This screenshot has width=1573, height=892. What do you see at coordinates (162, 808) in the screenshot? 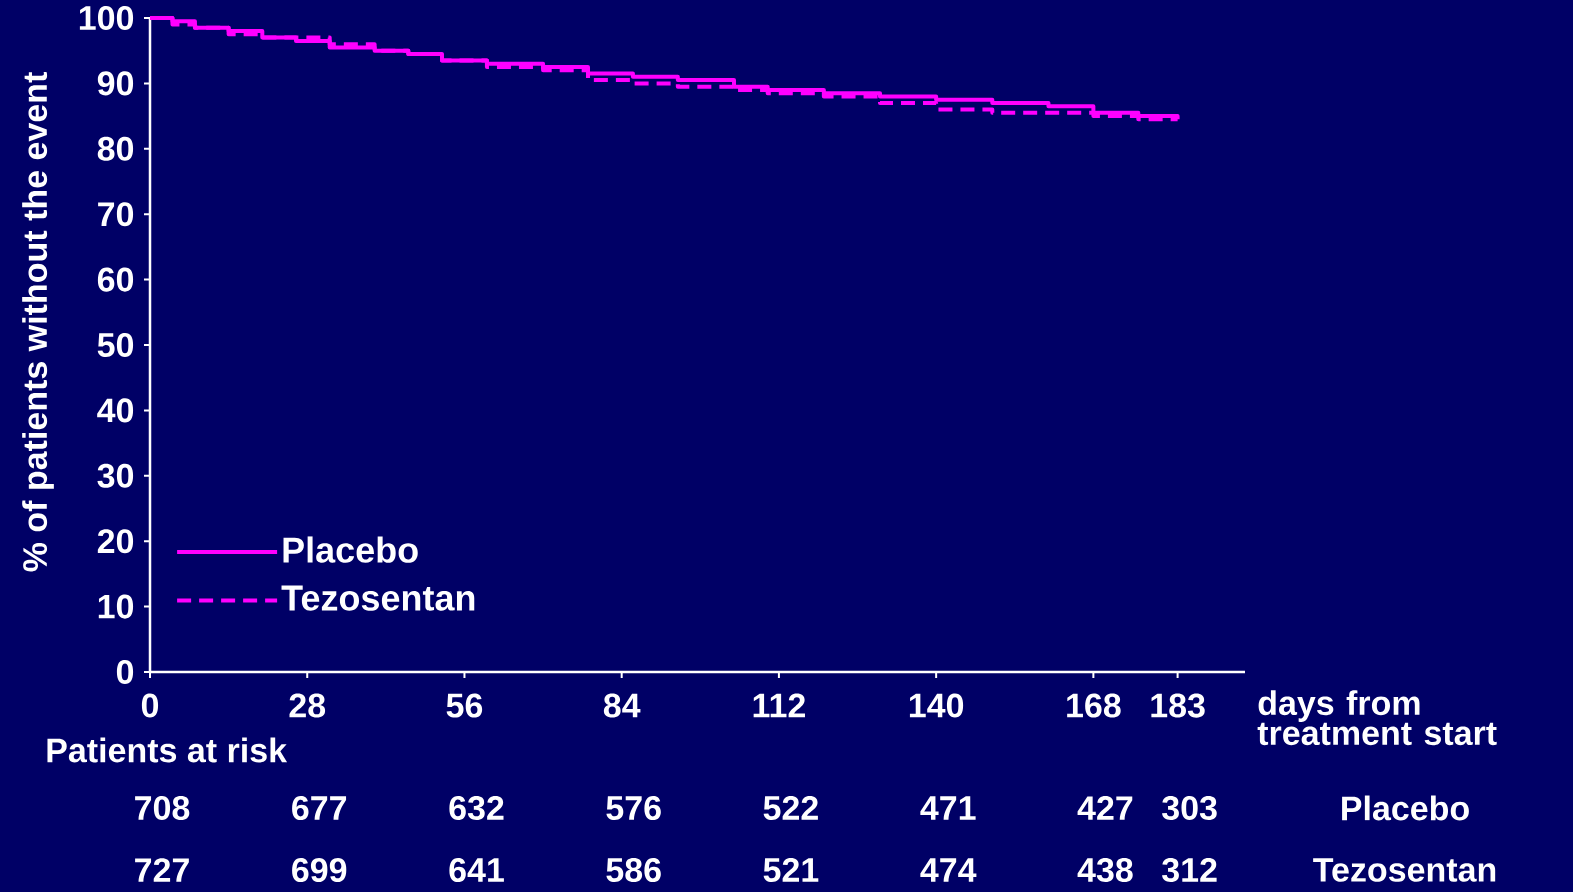
I see `text: 708` at bounding box center [162, 808].